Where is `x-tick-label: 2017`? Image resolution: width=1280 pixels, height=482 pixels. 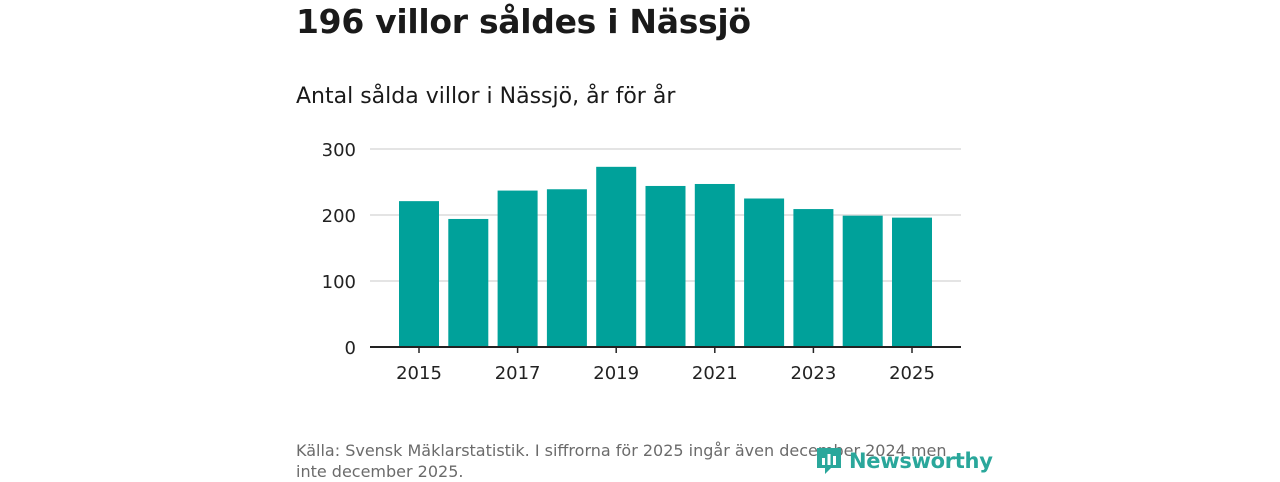 x-tick-label: 2017 is located at coordinates (518, 373).